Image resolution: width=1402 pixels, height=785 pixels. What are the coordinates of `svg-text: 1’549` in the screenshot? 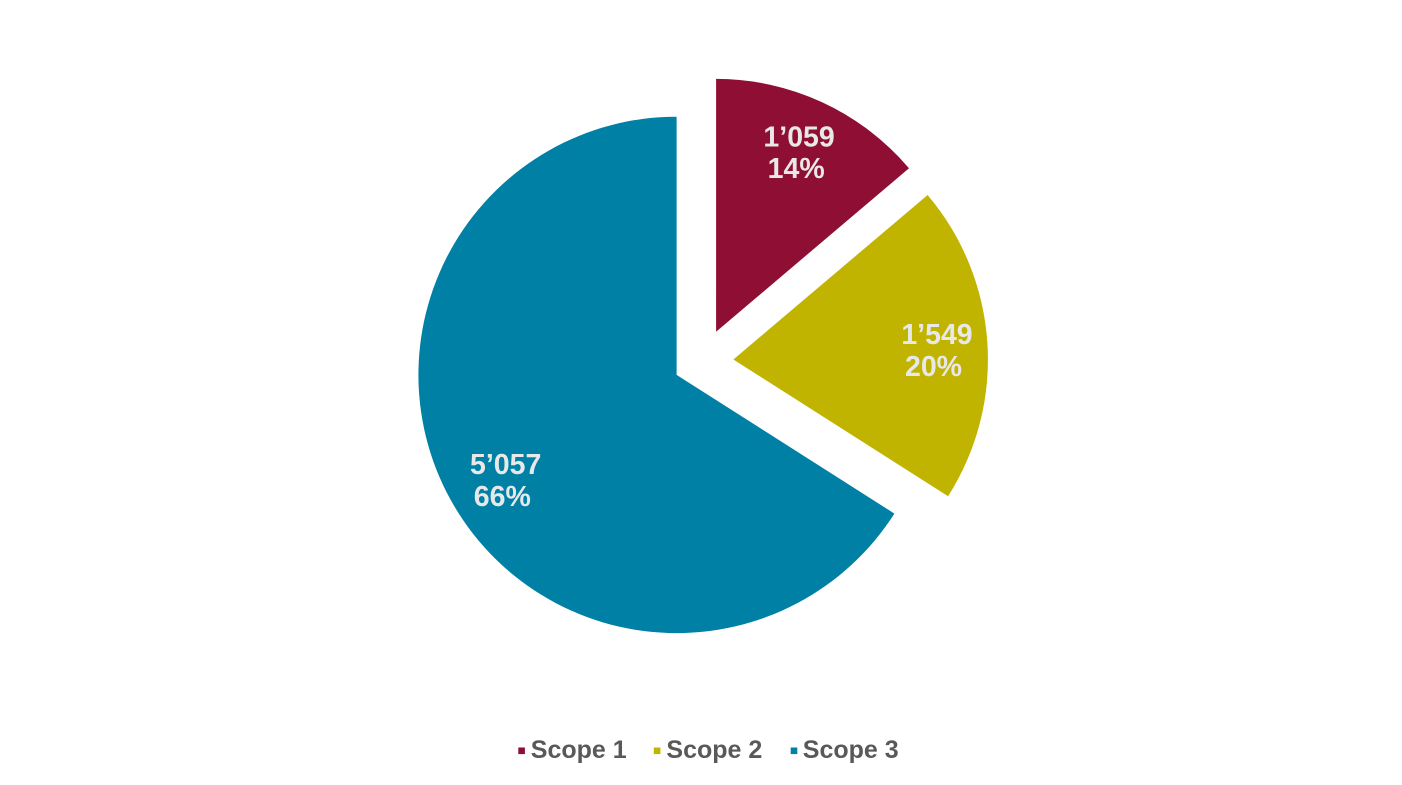 It's located at (936, 335).